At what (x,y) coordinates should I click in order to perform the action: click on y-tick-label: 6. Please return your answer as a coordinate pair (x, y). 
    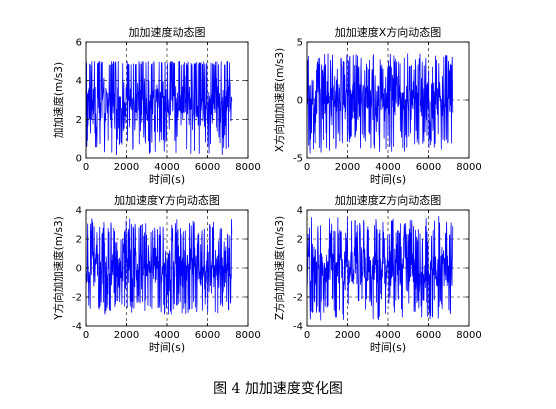
    Looking at the image, I should click on (79, 43).